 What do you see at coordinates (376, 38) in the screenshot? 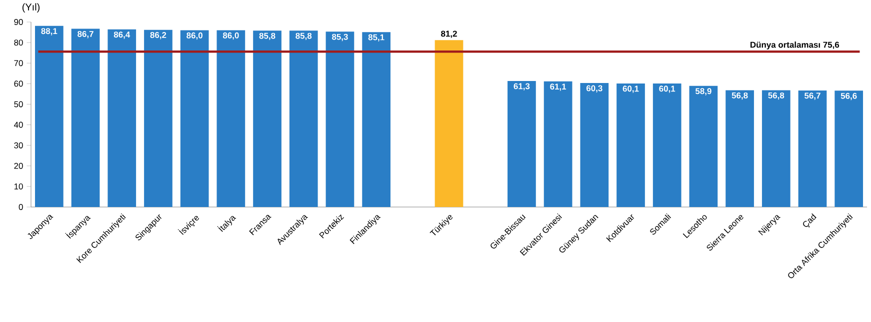
I see `data-label: 85,1` at bounding box center [376, 38].